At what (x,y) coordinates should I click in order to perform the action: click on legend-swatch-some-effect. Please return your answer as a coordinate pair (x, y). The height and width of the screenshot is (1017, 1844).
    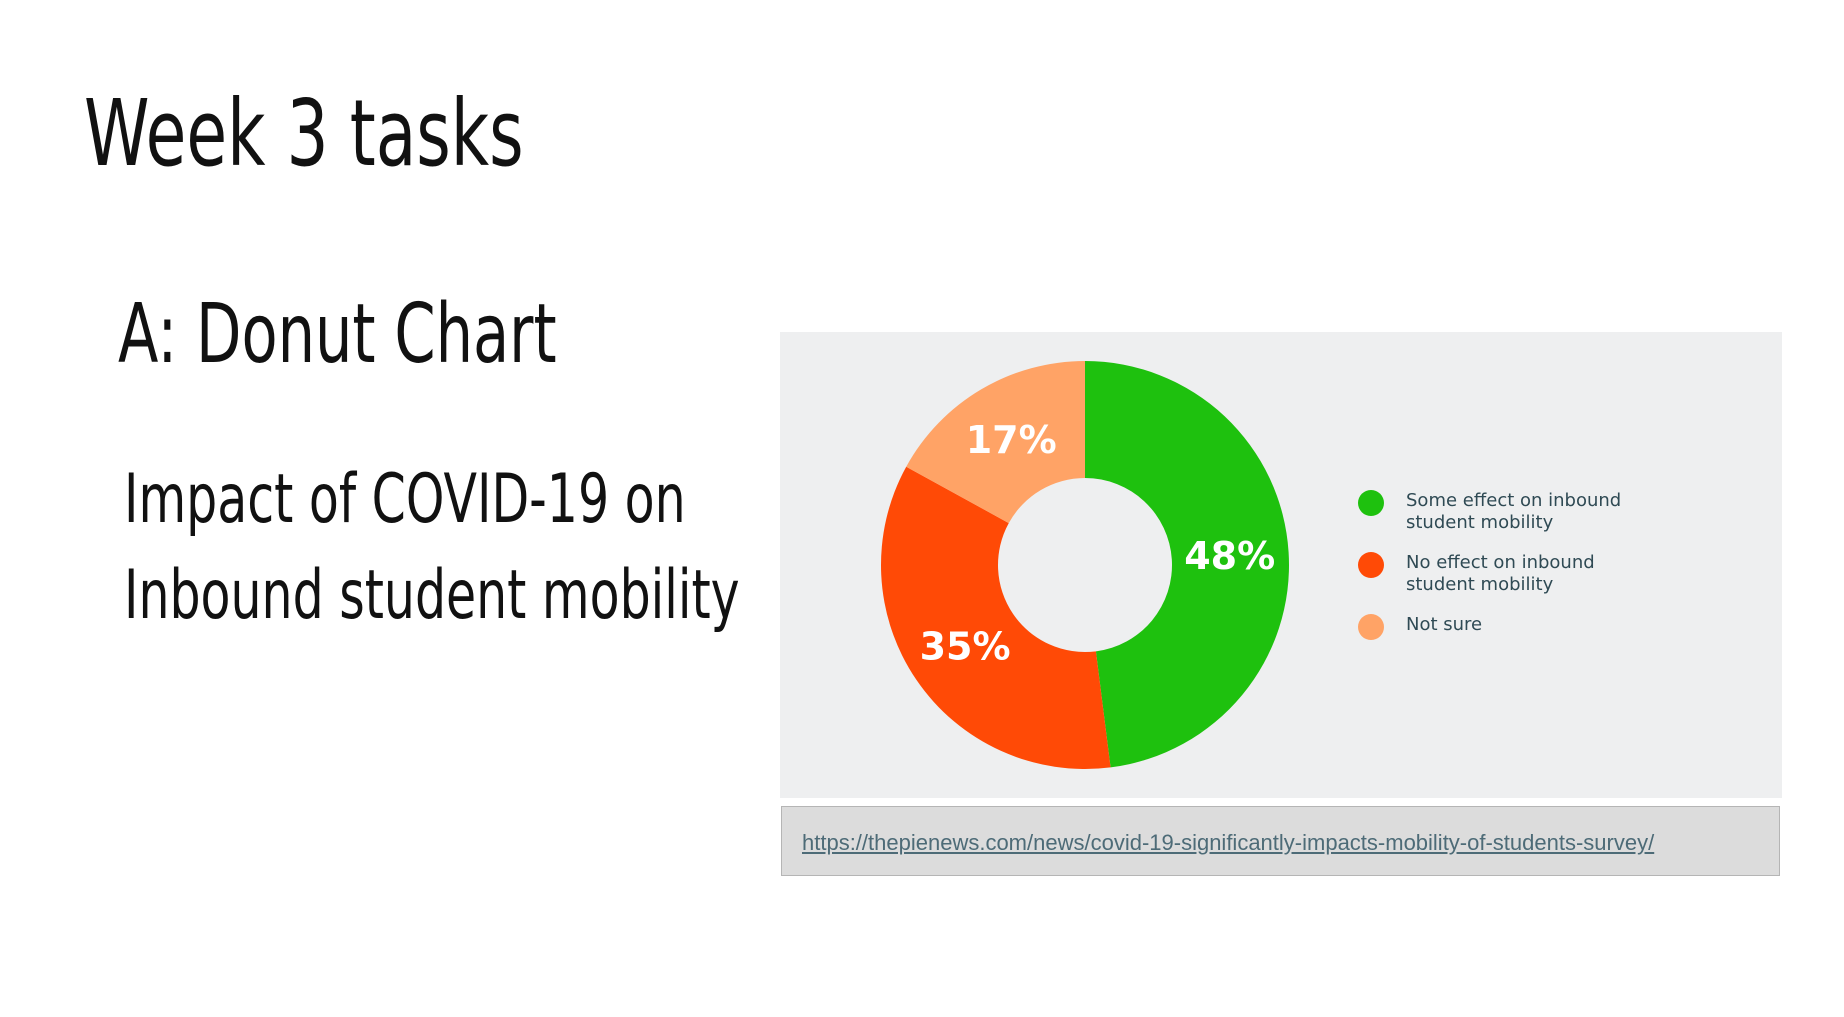
    Looking at the image, I should click on (1371, 503).